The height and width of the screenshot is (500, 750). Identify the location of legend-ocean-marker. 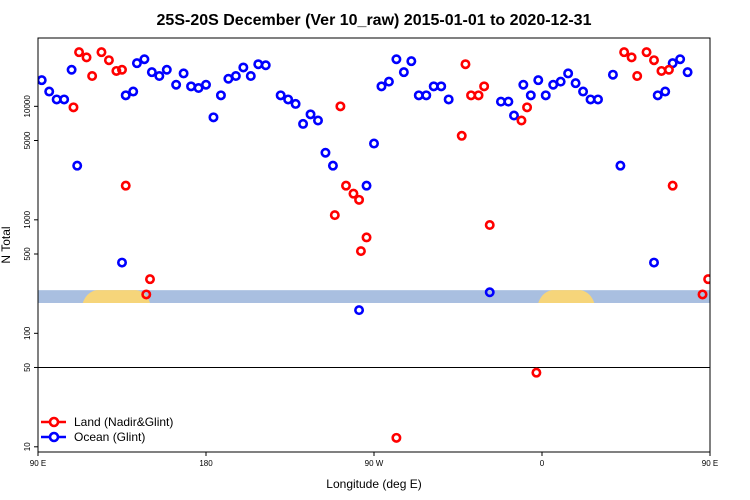
(54, 437).